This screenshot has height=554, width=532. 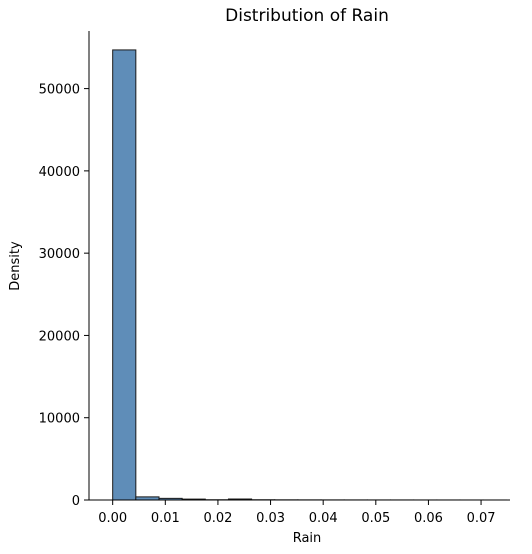 I want to click on y-tick-label: 50000, so click(x=59, y=90).